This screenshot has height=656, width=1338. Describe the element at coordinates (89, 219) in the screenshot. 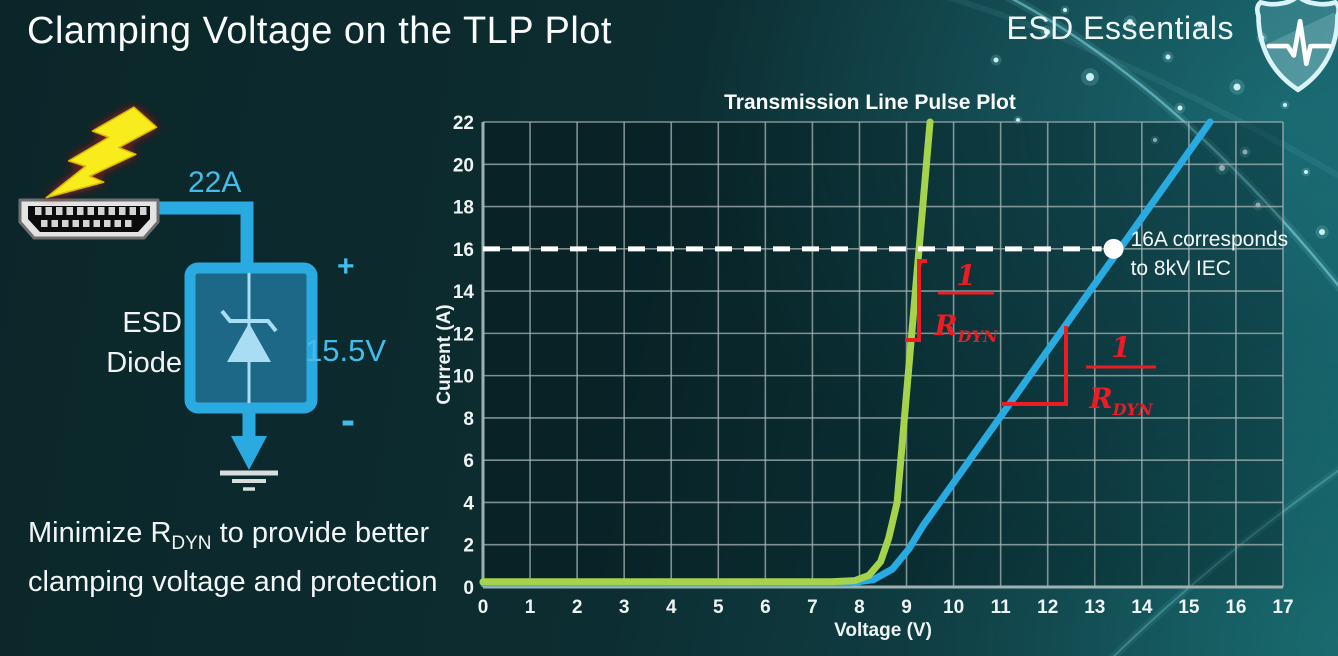

I see `hdmi-connector-icon` at that location.